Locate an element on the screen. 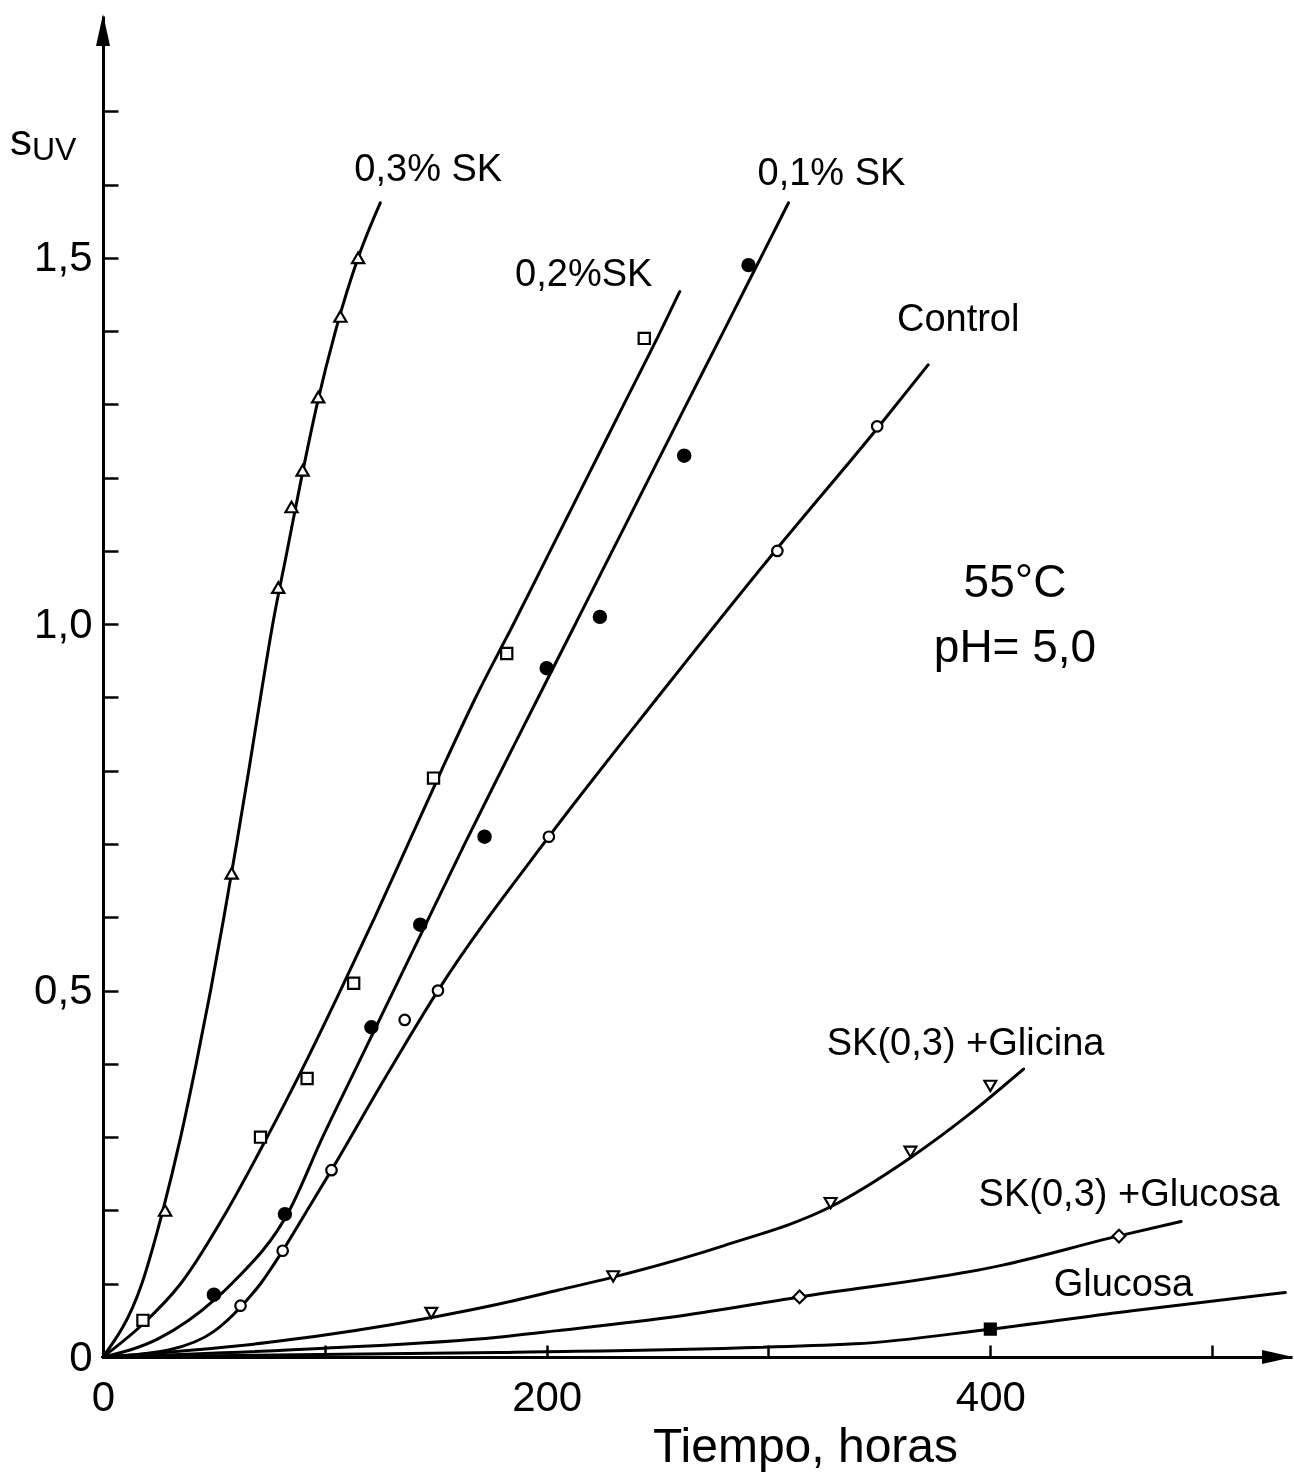 The width and height of the screenshot is (1294, 1480). y-tick-label: 1,5 is located at coordinates (63, 257).